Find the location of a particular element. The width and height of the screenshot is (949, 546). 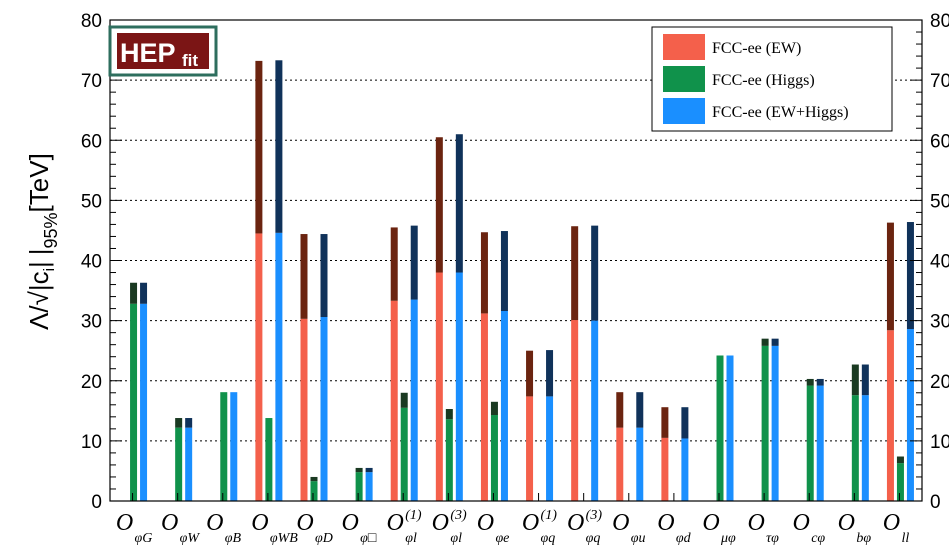

y-axis-label: Λ/√|ci||95%[TeV] is located at coordinates (42, 241).